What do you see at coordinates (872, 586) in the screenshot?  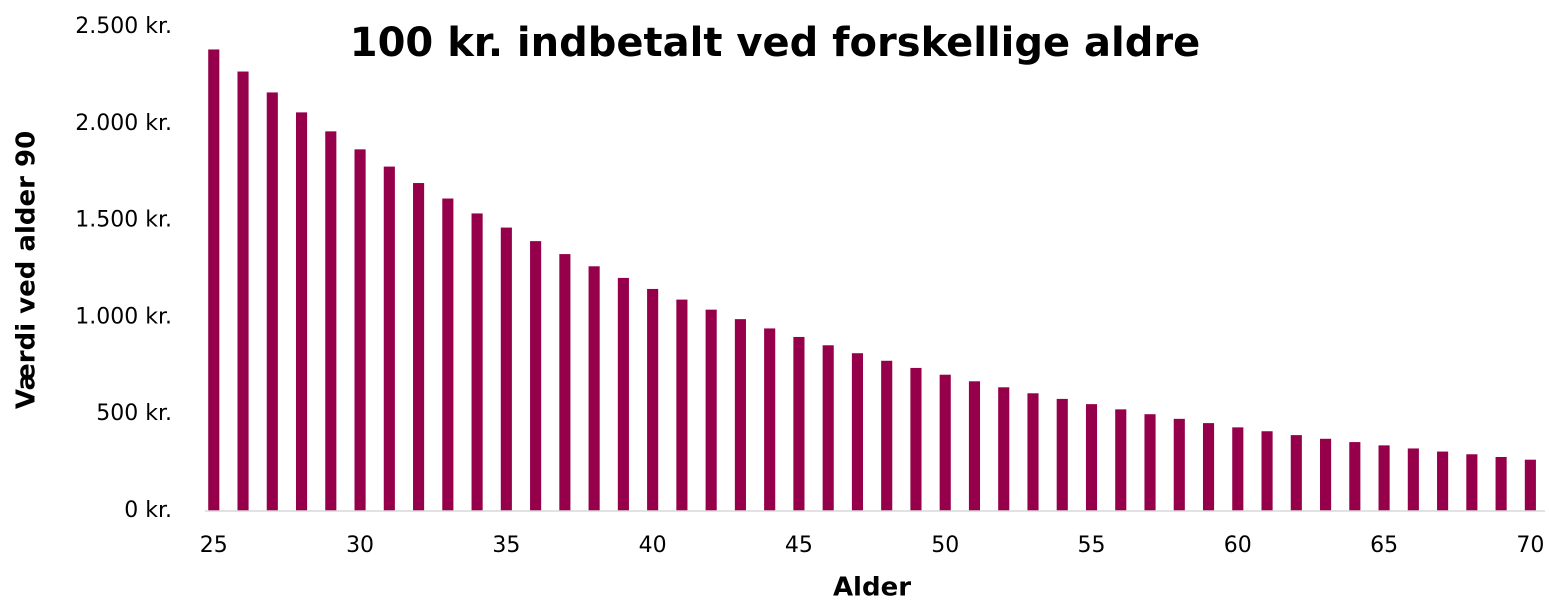 I see `x-axis-label: Alder` at bounding box center [872, 586].